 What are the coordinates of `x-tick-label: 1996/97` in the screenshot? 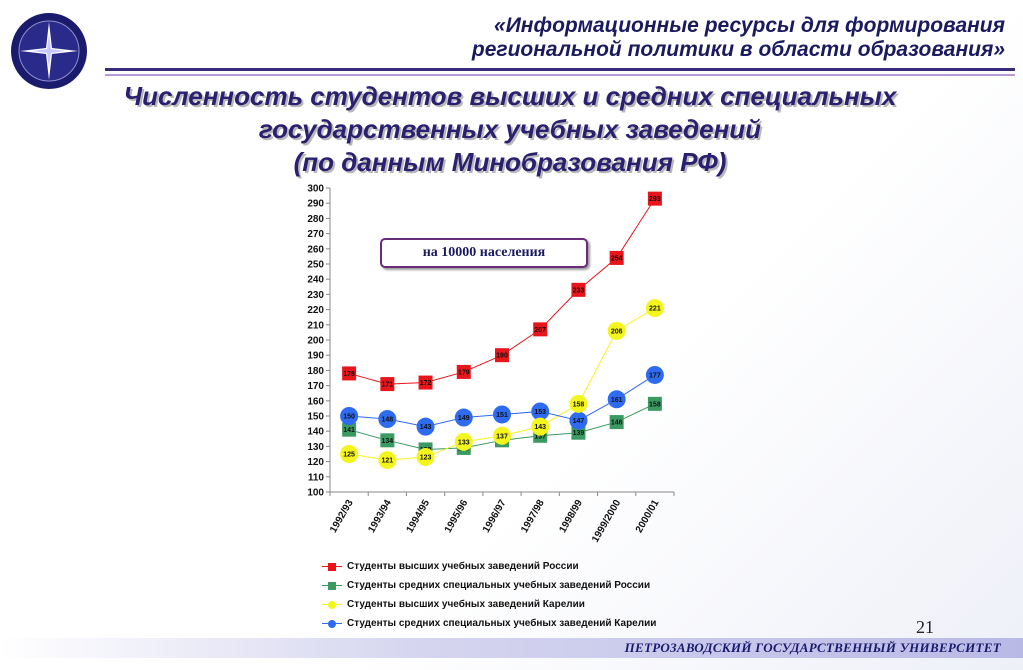 It's located at (495, 516).